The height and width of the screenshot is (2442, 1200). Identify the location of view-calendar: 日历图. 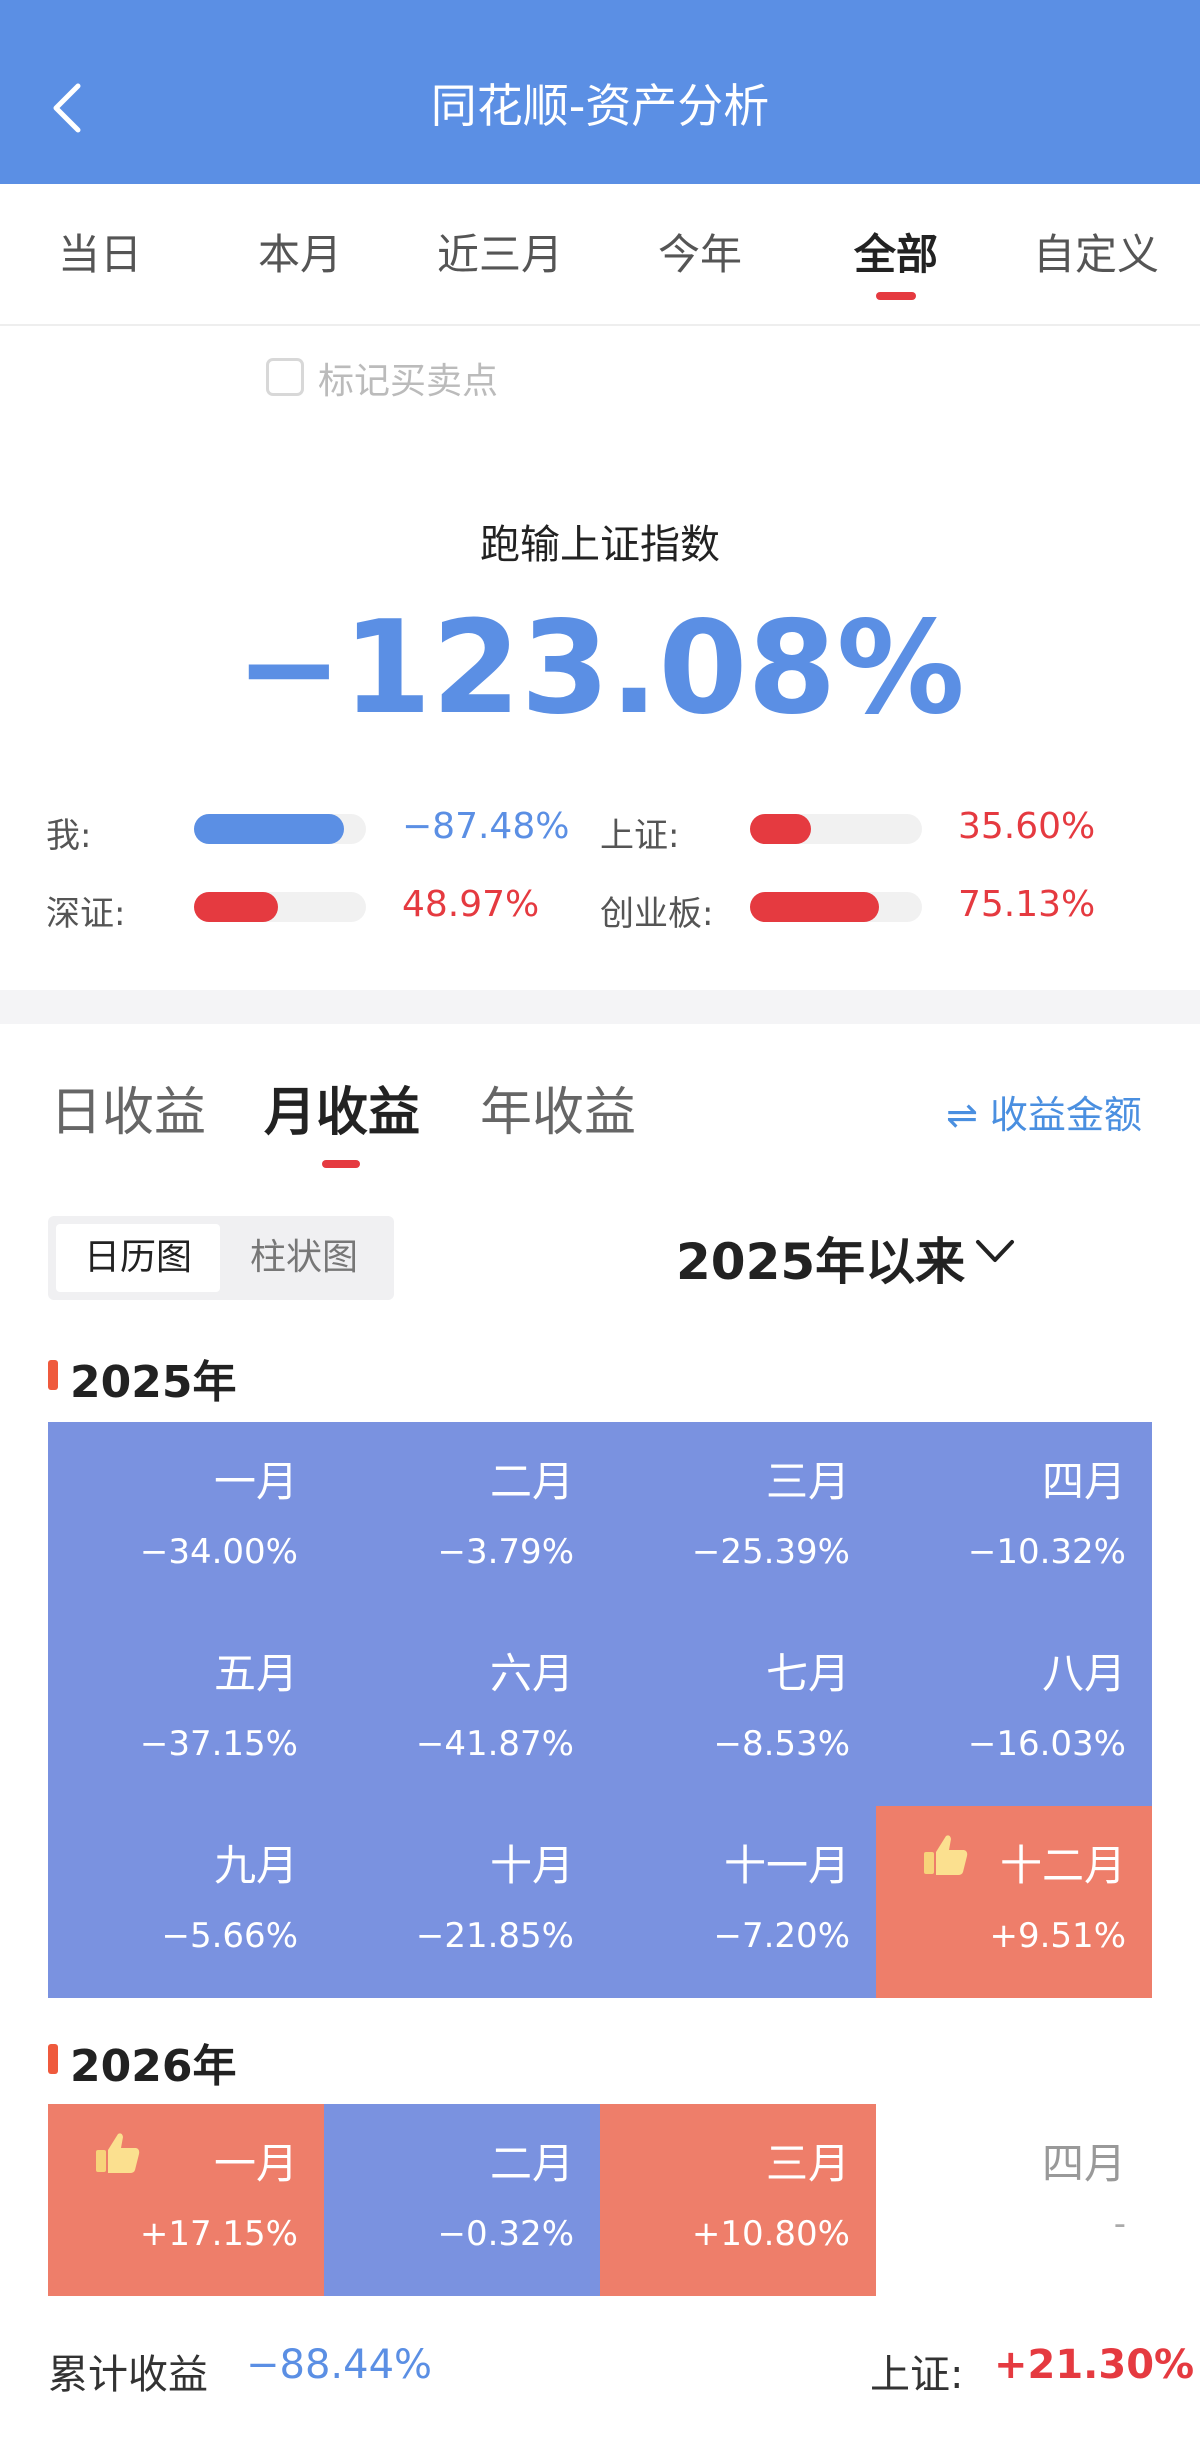
(138, 1258).